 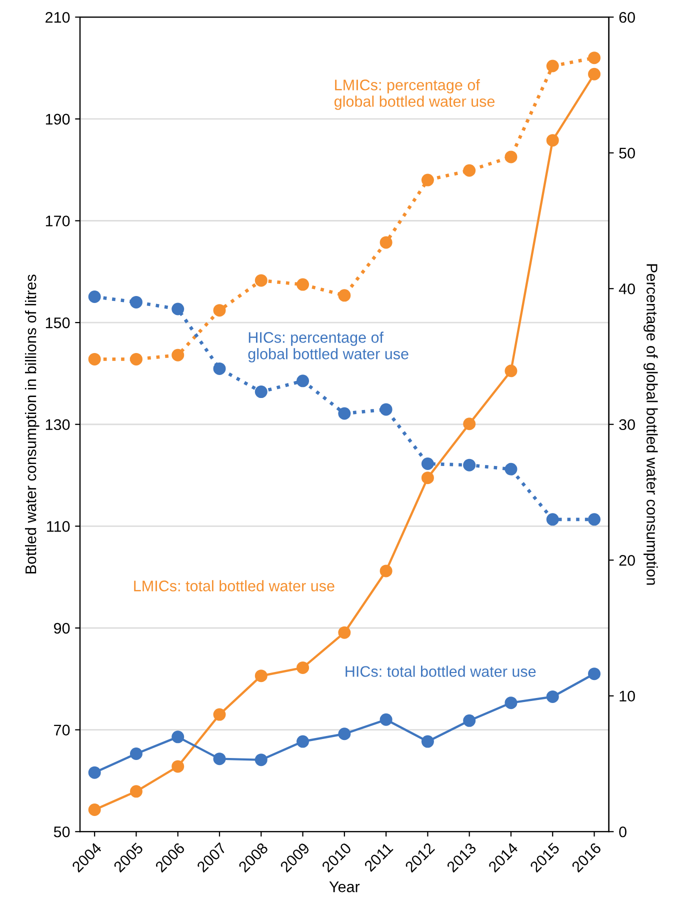 What do you see at coordinates (627, 560) in the screenshot?
I see `y2-tick-label: 20` at bounding box center [627, 560].